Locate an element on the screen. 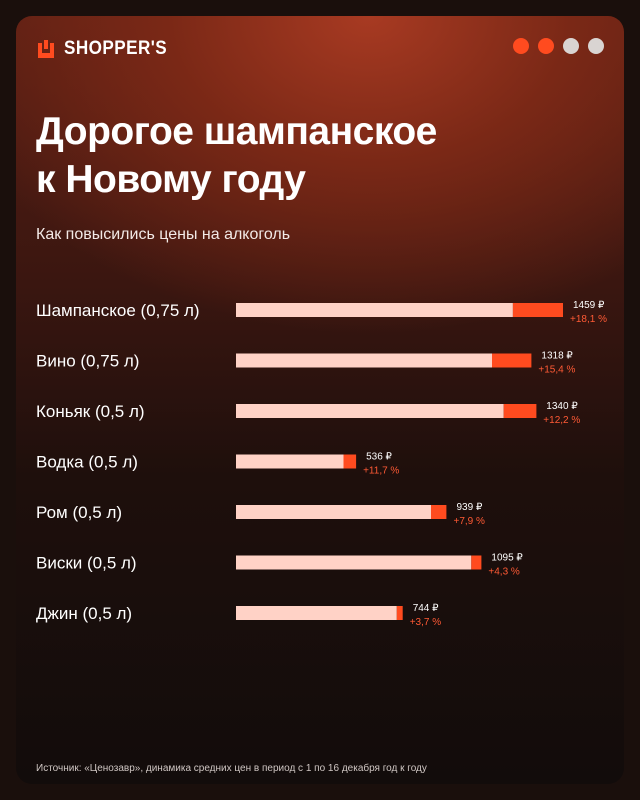  value-label: 744 ₽ is located at coordinates (426, 608).